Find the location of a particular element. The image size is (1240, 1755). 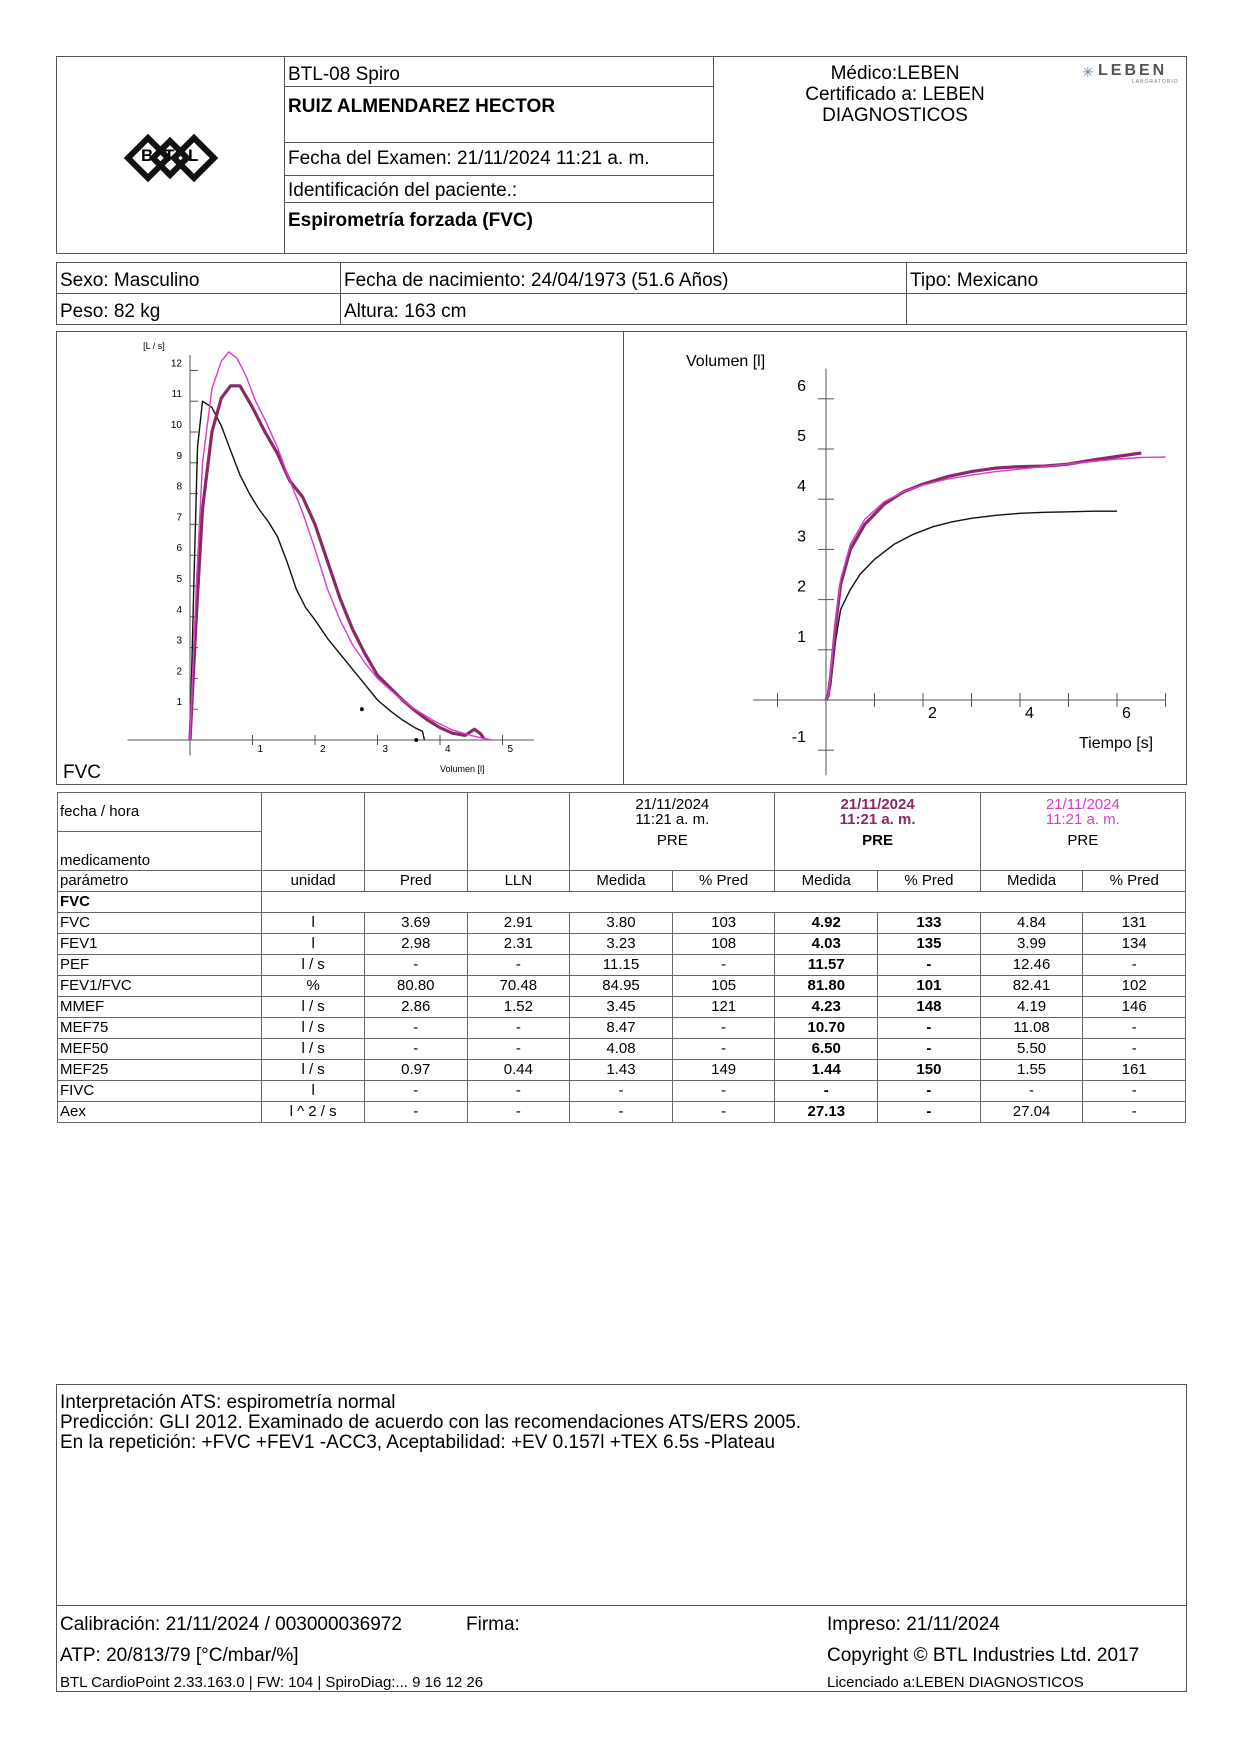

cell-t3-measured: 5.50 is located at coordinates (1031, 1049).